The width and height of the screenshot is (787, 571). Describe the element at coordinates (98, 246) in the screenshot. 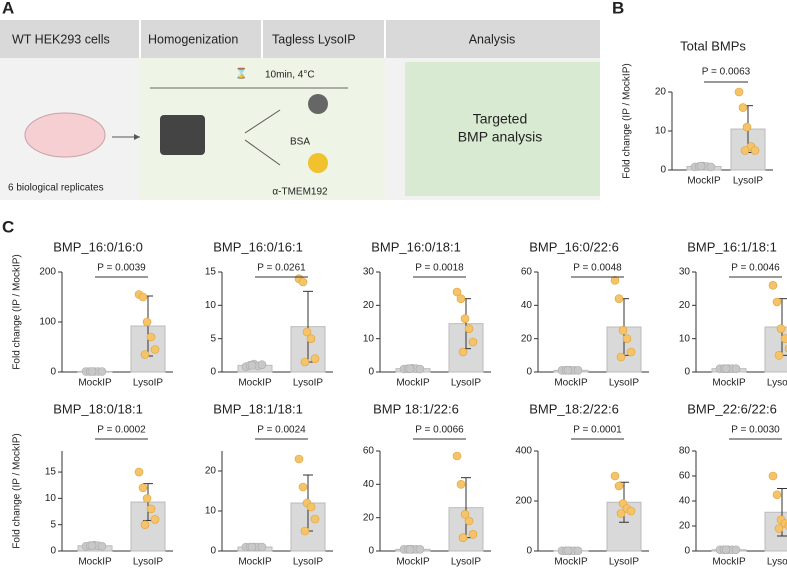

I see `chart-title: BMP_16:0/16:0` at that location.